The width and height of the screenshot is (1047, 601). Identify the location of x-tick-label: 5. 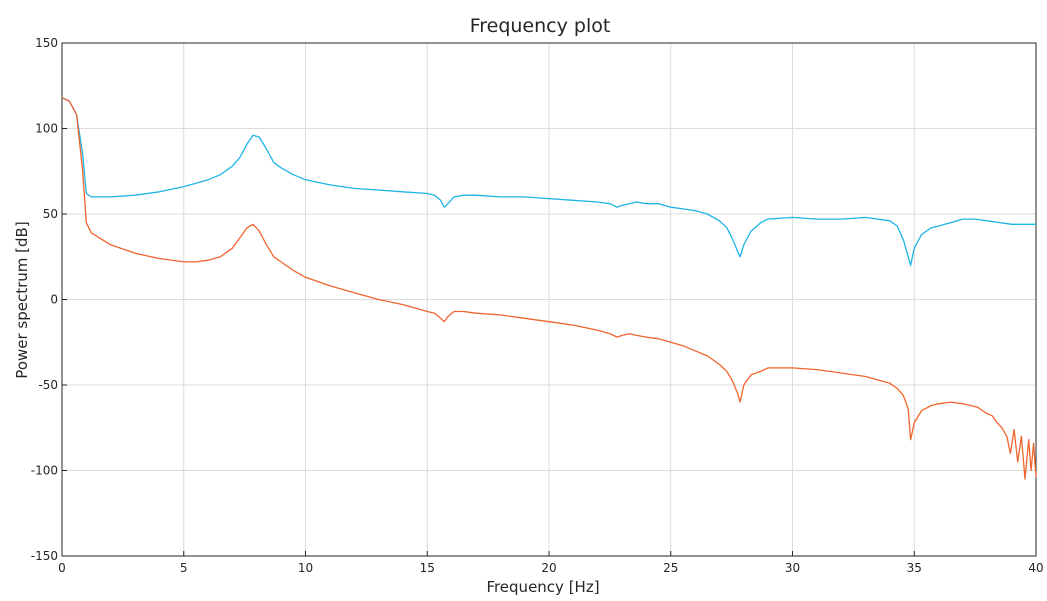
(184, 568).